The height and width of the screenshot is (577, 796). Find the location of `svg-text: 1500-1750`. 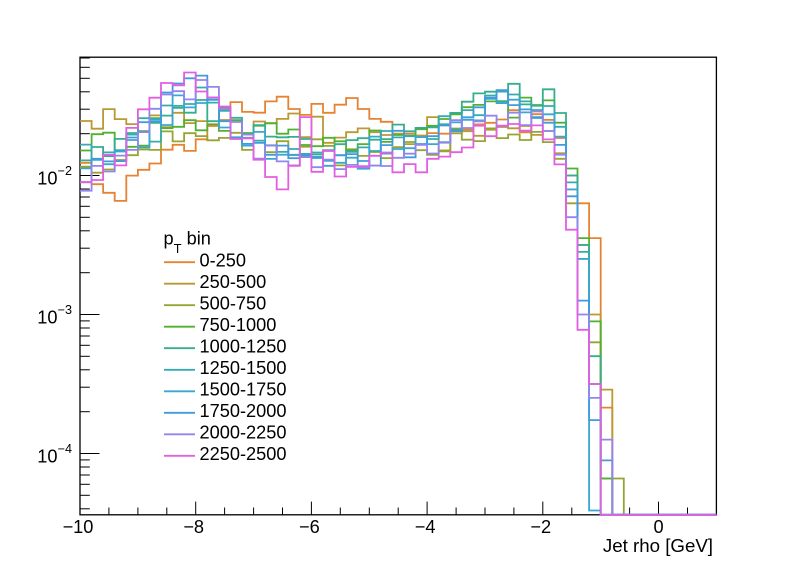

svg-text: 1500-1750 is located at coordinates (243, 390).